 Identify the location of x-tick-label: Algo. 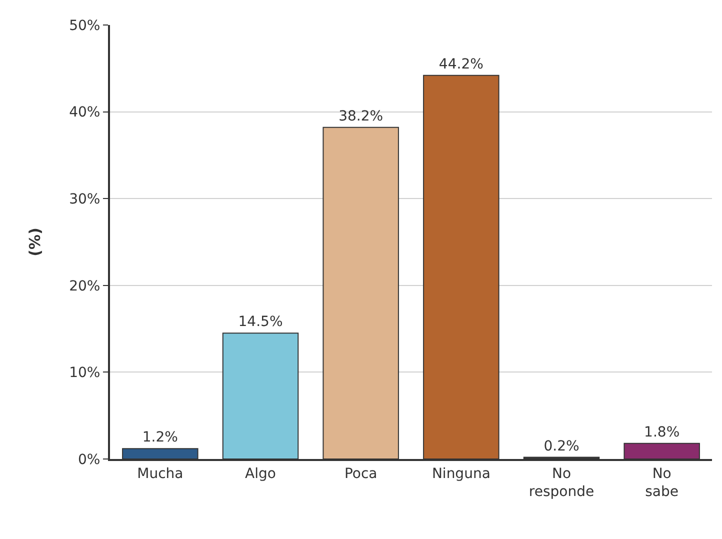
(260, 474).